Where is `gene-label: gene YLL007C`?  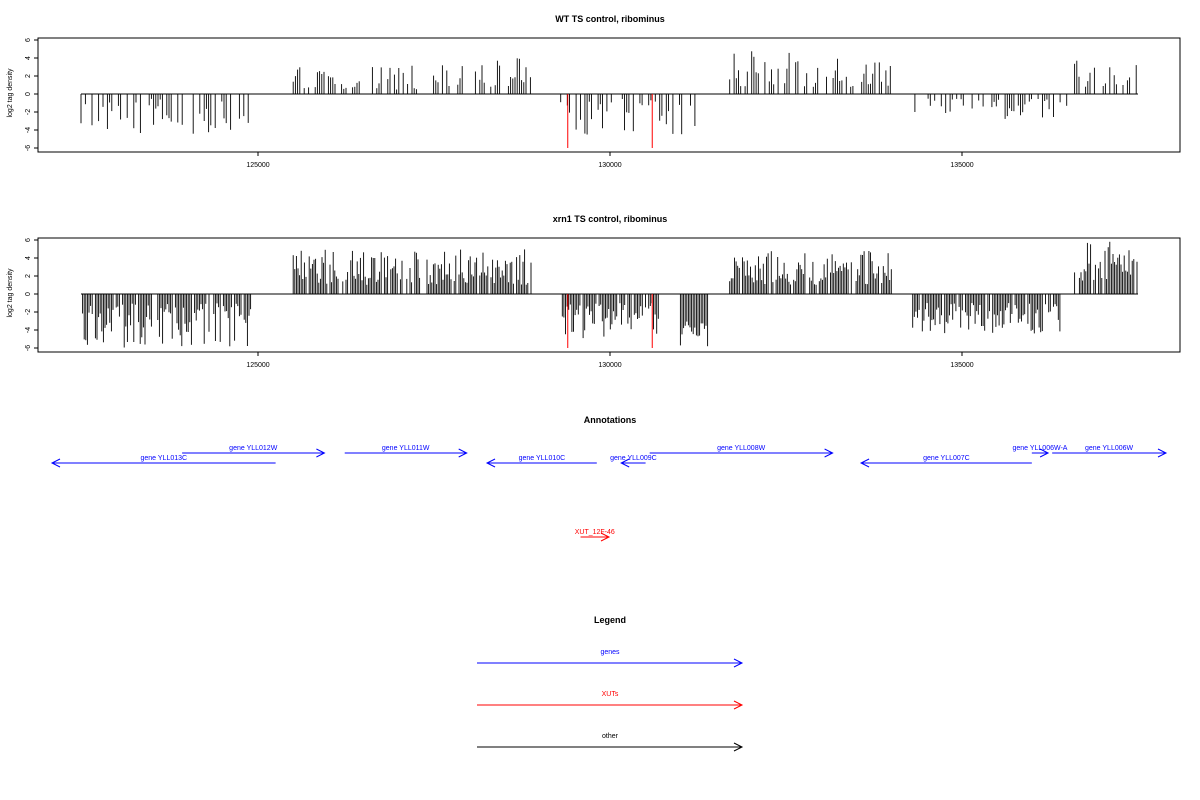
gene-label: gene YLL007C is located at coordinates (946, 458).